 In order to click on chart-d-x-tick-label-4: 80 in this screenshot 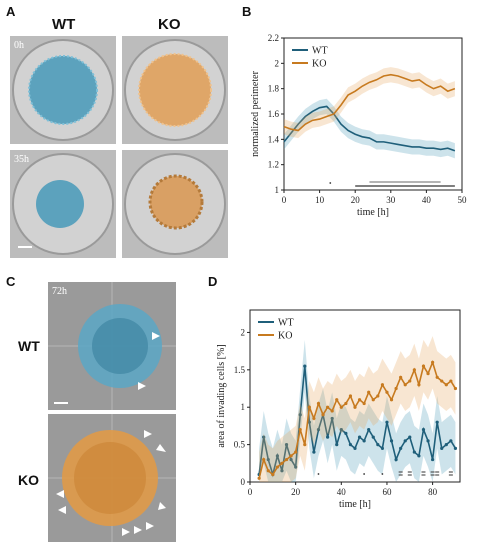, I will do `click(433, 492)`.